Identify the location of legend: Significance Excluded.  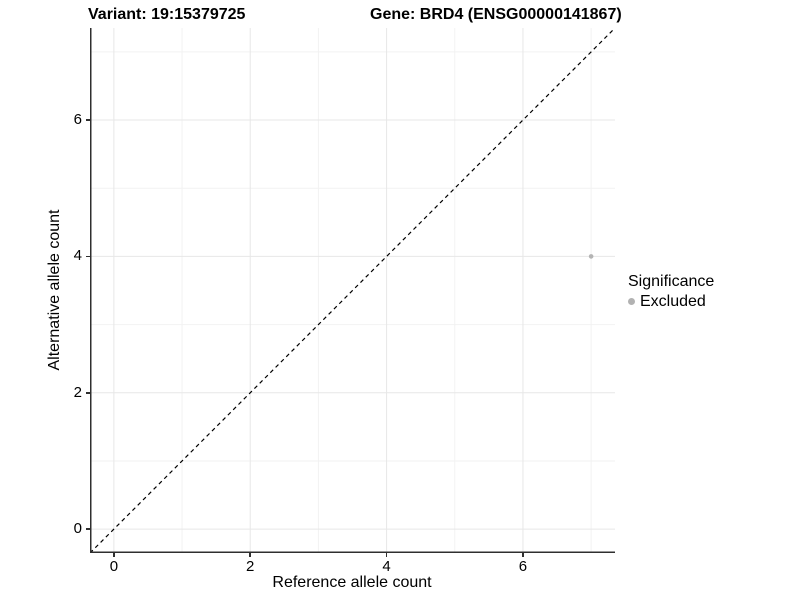
(671, 291).